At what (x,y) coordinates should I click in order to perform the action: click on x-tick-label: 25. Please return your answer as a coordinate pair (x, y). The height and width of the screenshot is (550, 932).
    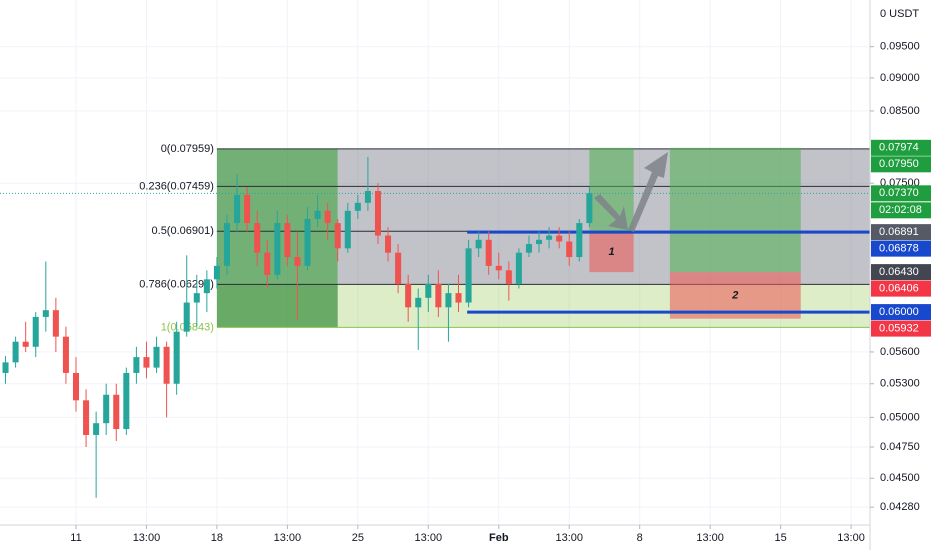
    Looking at the image, I should click on (358, 538).